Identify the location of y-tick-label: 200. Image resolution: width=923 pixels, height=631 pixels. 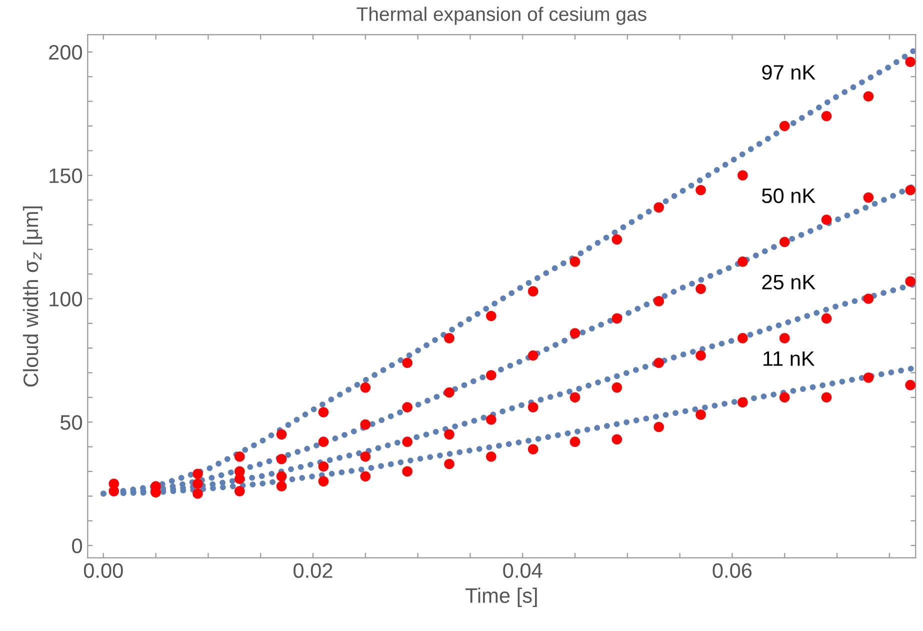
(65, 52).